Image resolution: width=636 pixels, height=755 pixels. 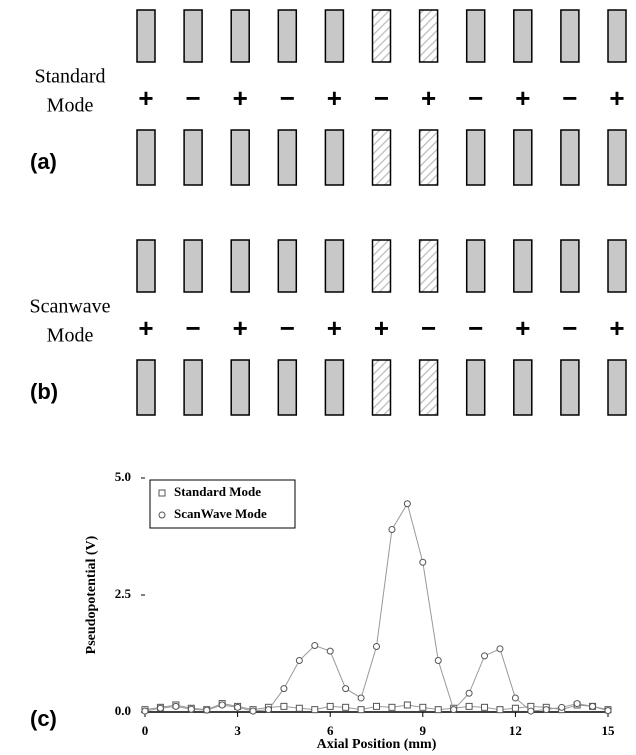 What do you see at coordinates (515, 730) in the screenshot?
I see `x-tick-label: 12` at bounding box center [515, 730].